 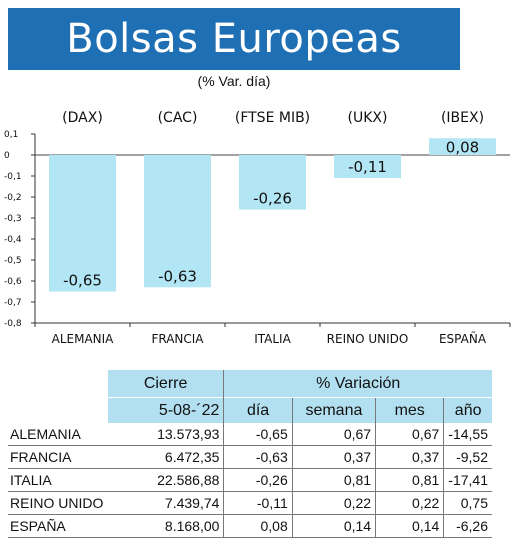 I want to click on header-semana: semana, so click(x=333, y=410).